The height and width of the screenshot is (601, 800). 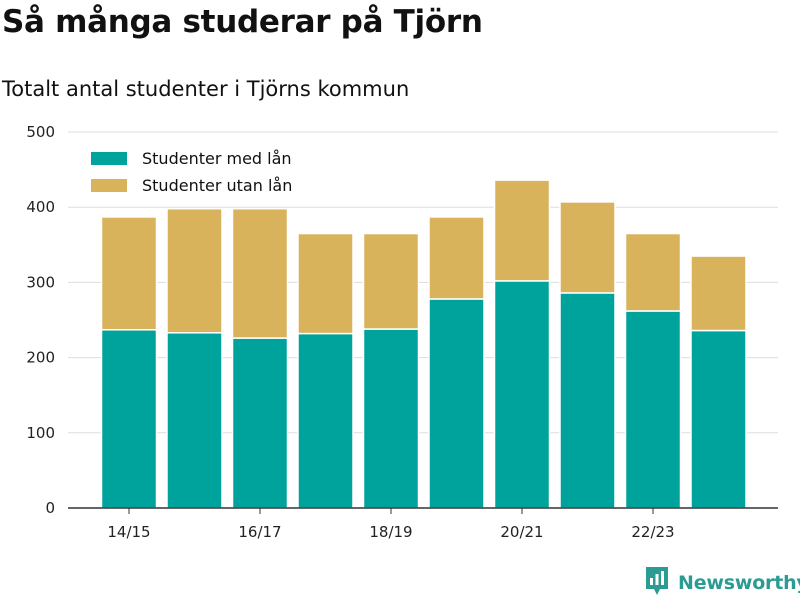 What do you see at coordinates (657, 583) in the screenshot?
I see `newsworthy-logo-icon` at bounding box center [657, 583].